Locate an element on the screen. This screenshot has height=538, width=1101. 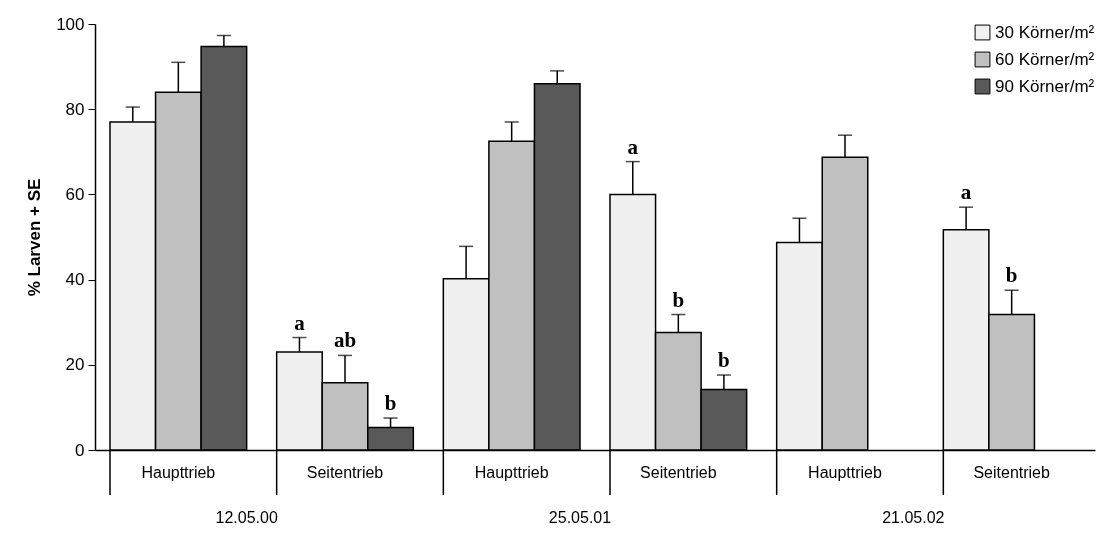
text: 21.05.02 is located at coordinates (913, 517).